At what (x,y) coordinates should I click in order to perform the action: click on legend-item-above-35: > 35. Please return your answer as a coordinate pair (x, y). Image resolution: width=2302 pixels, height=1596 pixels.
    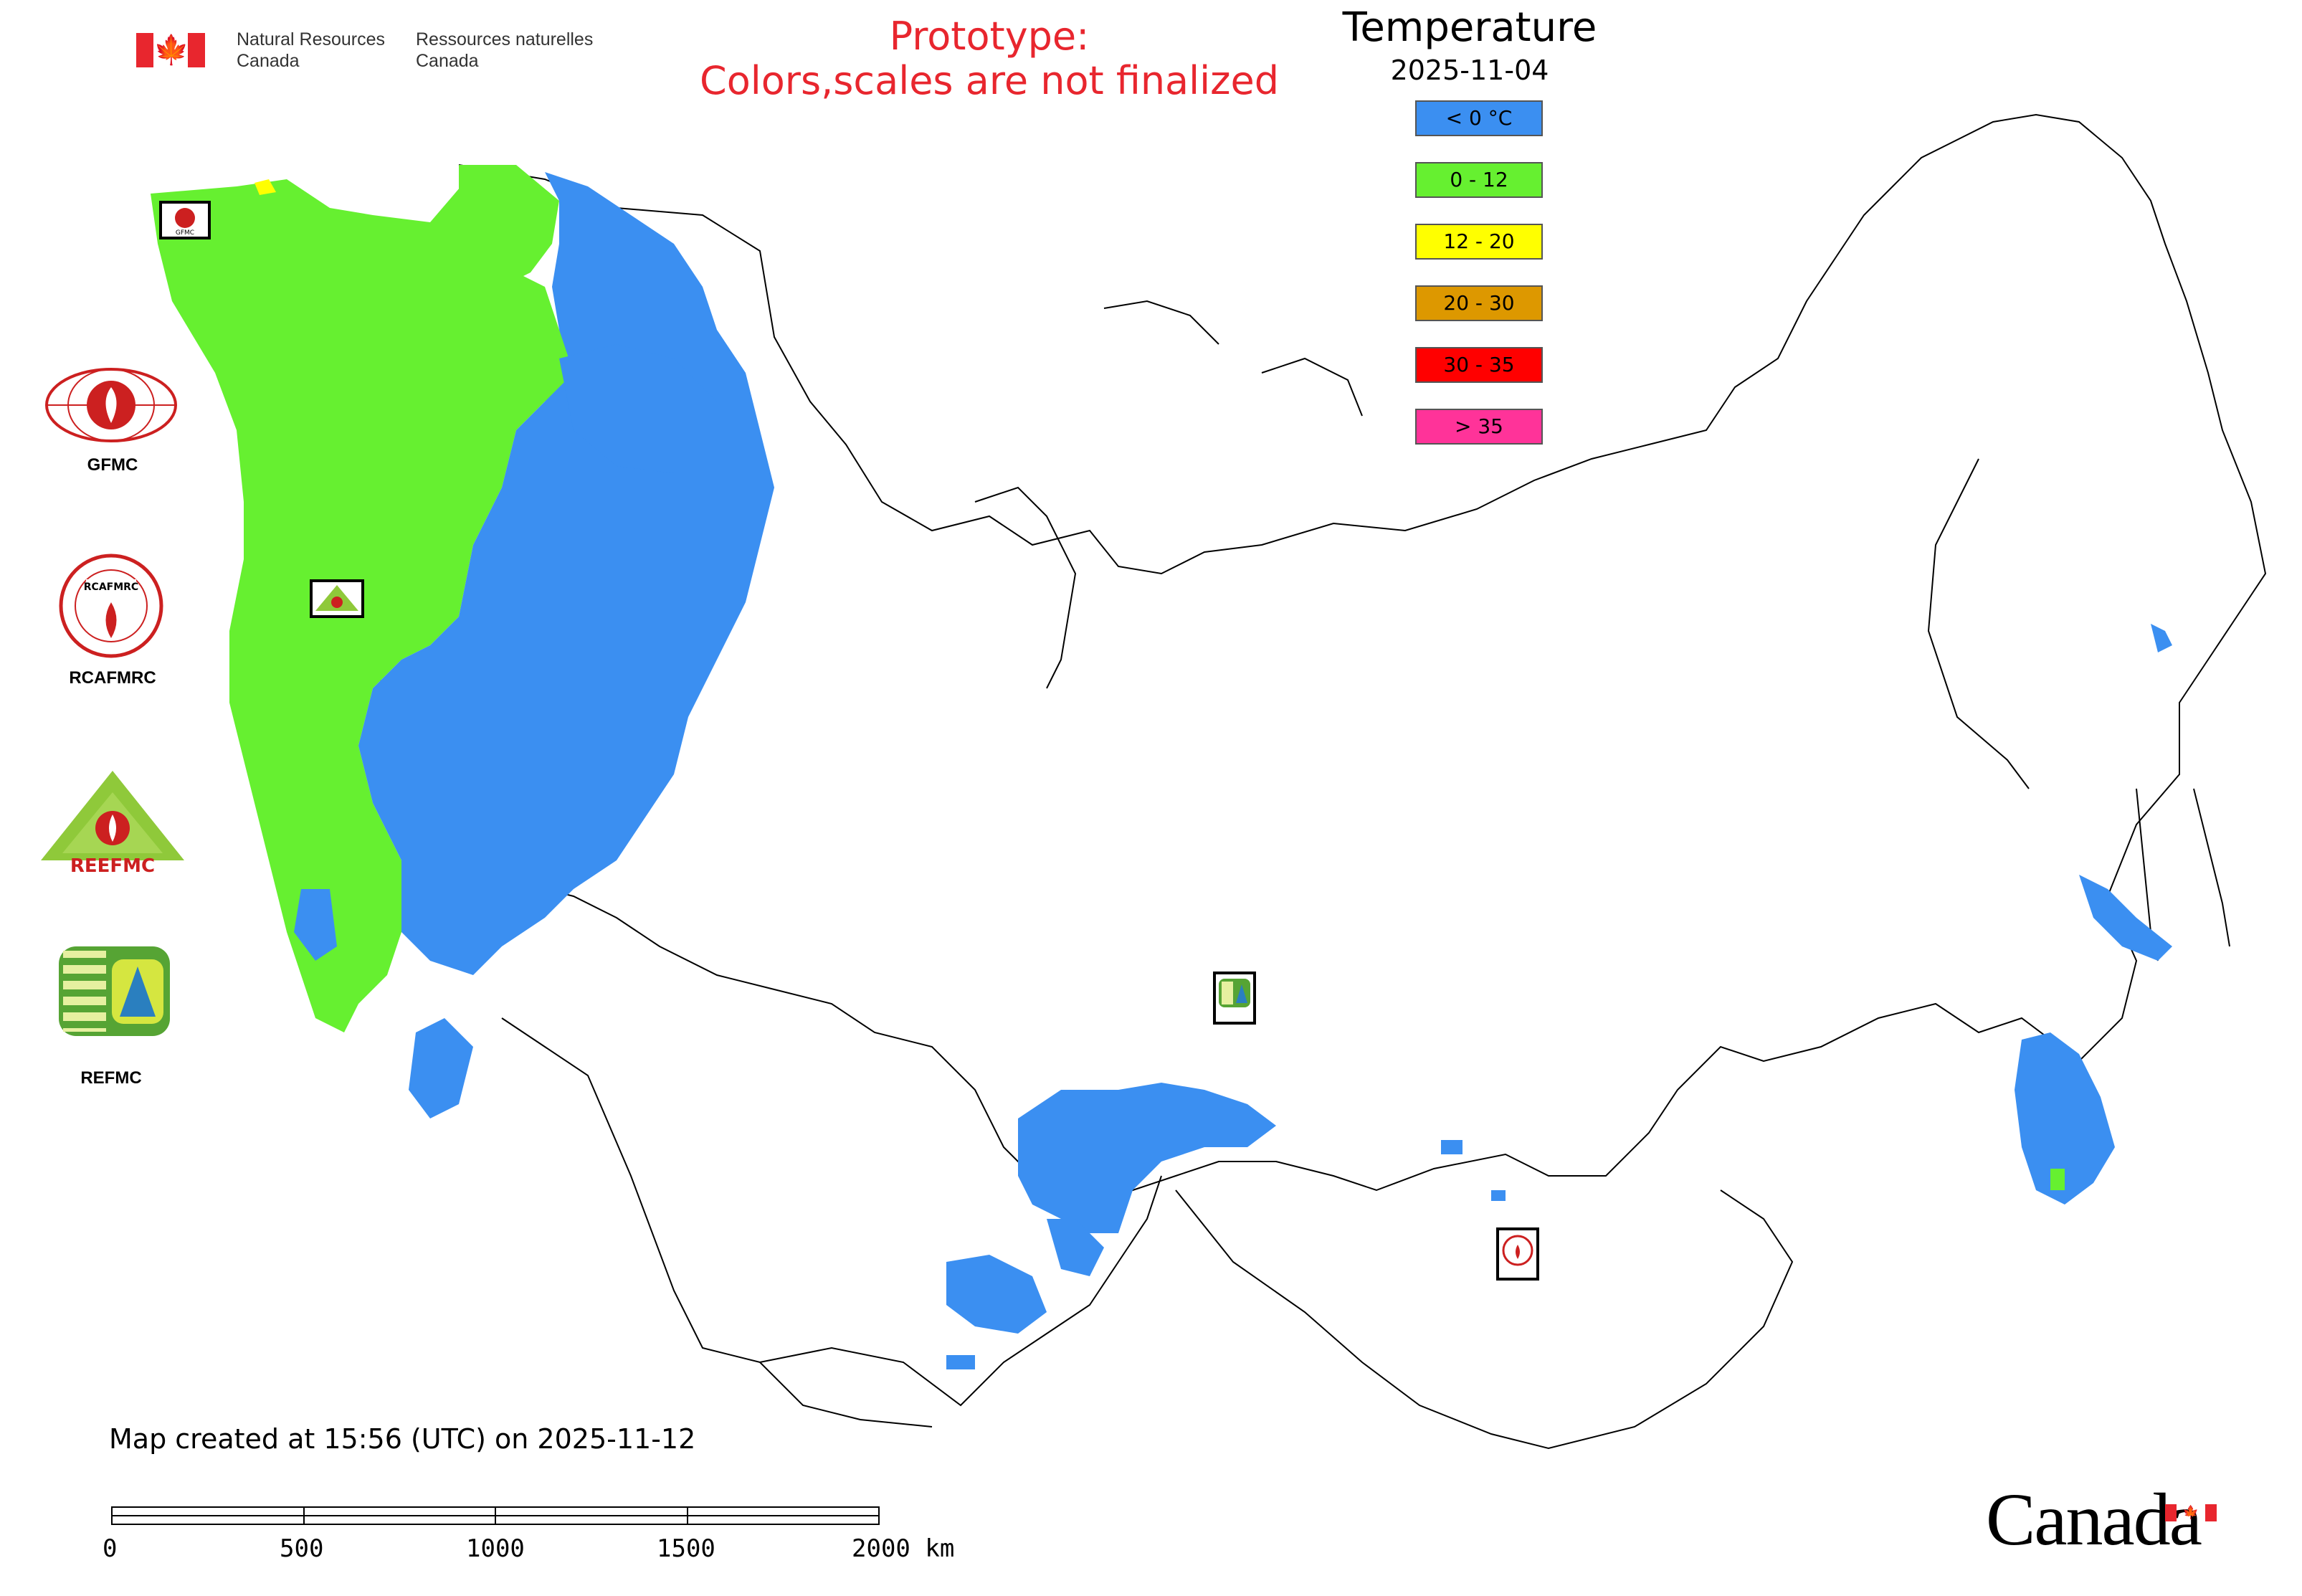
    Looking at the image, I should click on (1479, 427).